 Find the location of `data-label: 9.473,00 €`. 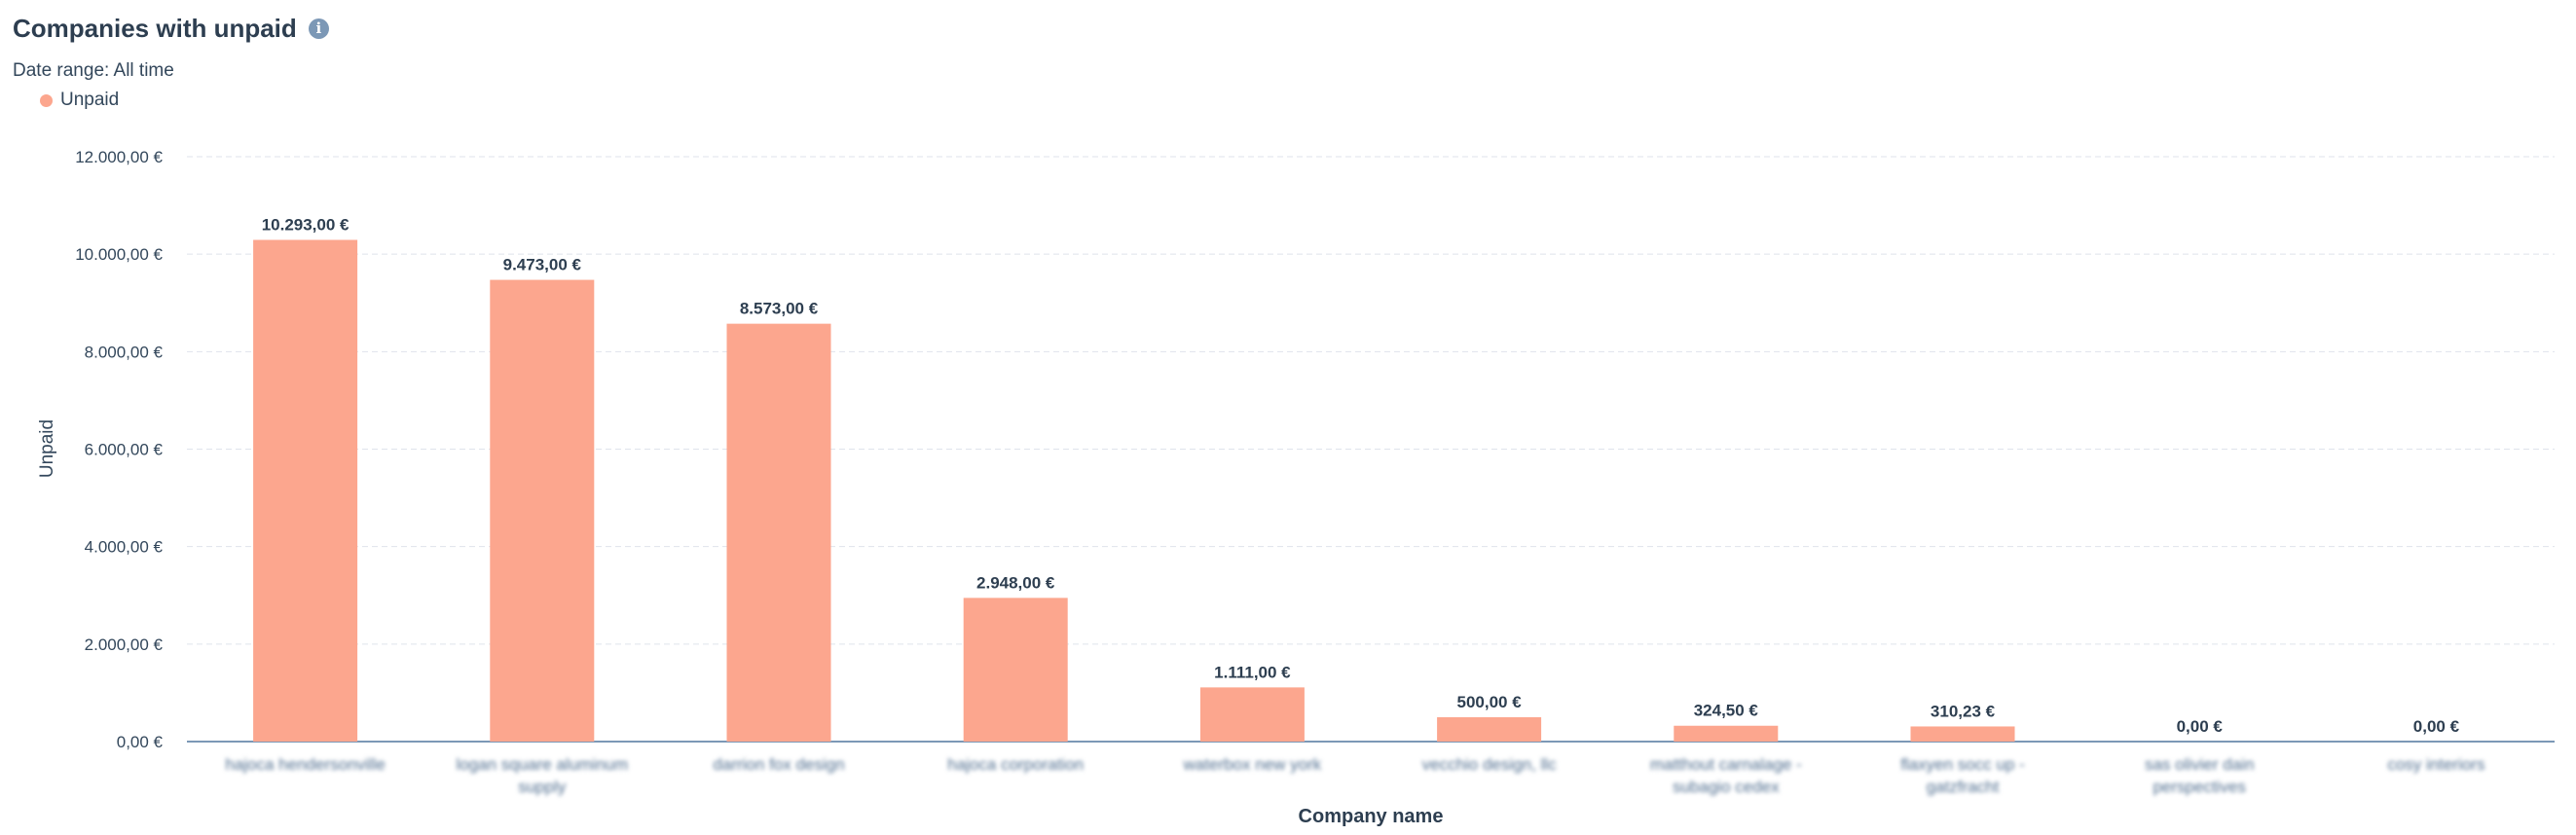

data-label: 9.473,00 € is located at coordinates (542, 265).